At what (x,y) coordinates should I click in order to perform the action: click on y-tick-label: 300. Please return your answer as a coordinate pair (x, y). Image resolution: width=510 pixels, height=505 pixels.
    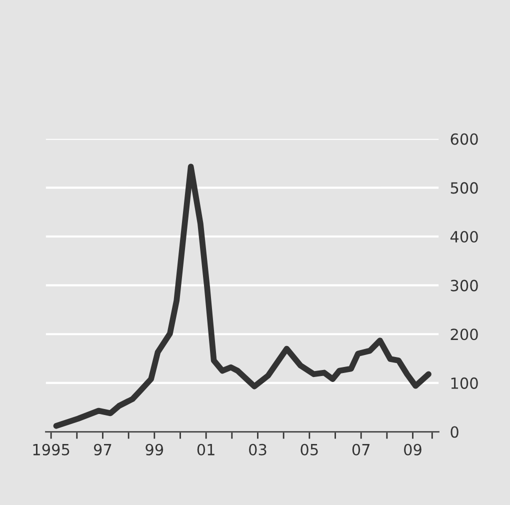
    Looking at the image, I should click on (464, 286).